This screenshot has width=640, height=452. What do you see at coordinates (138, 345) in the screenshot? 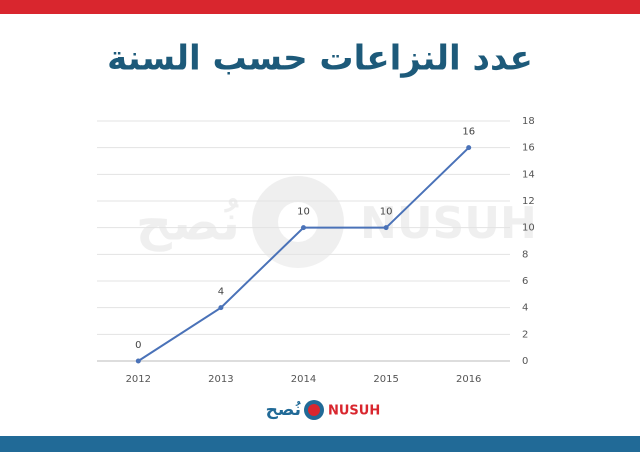
I see `data-label: 0` at bounding box center [138, 345].